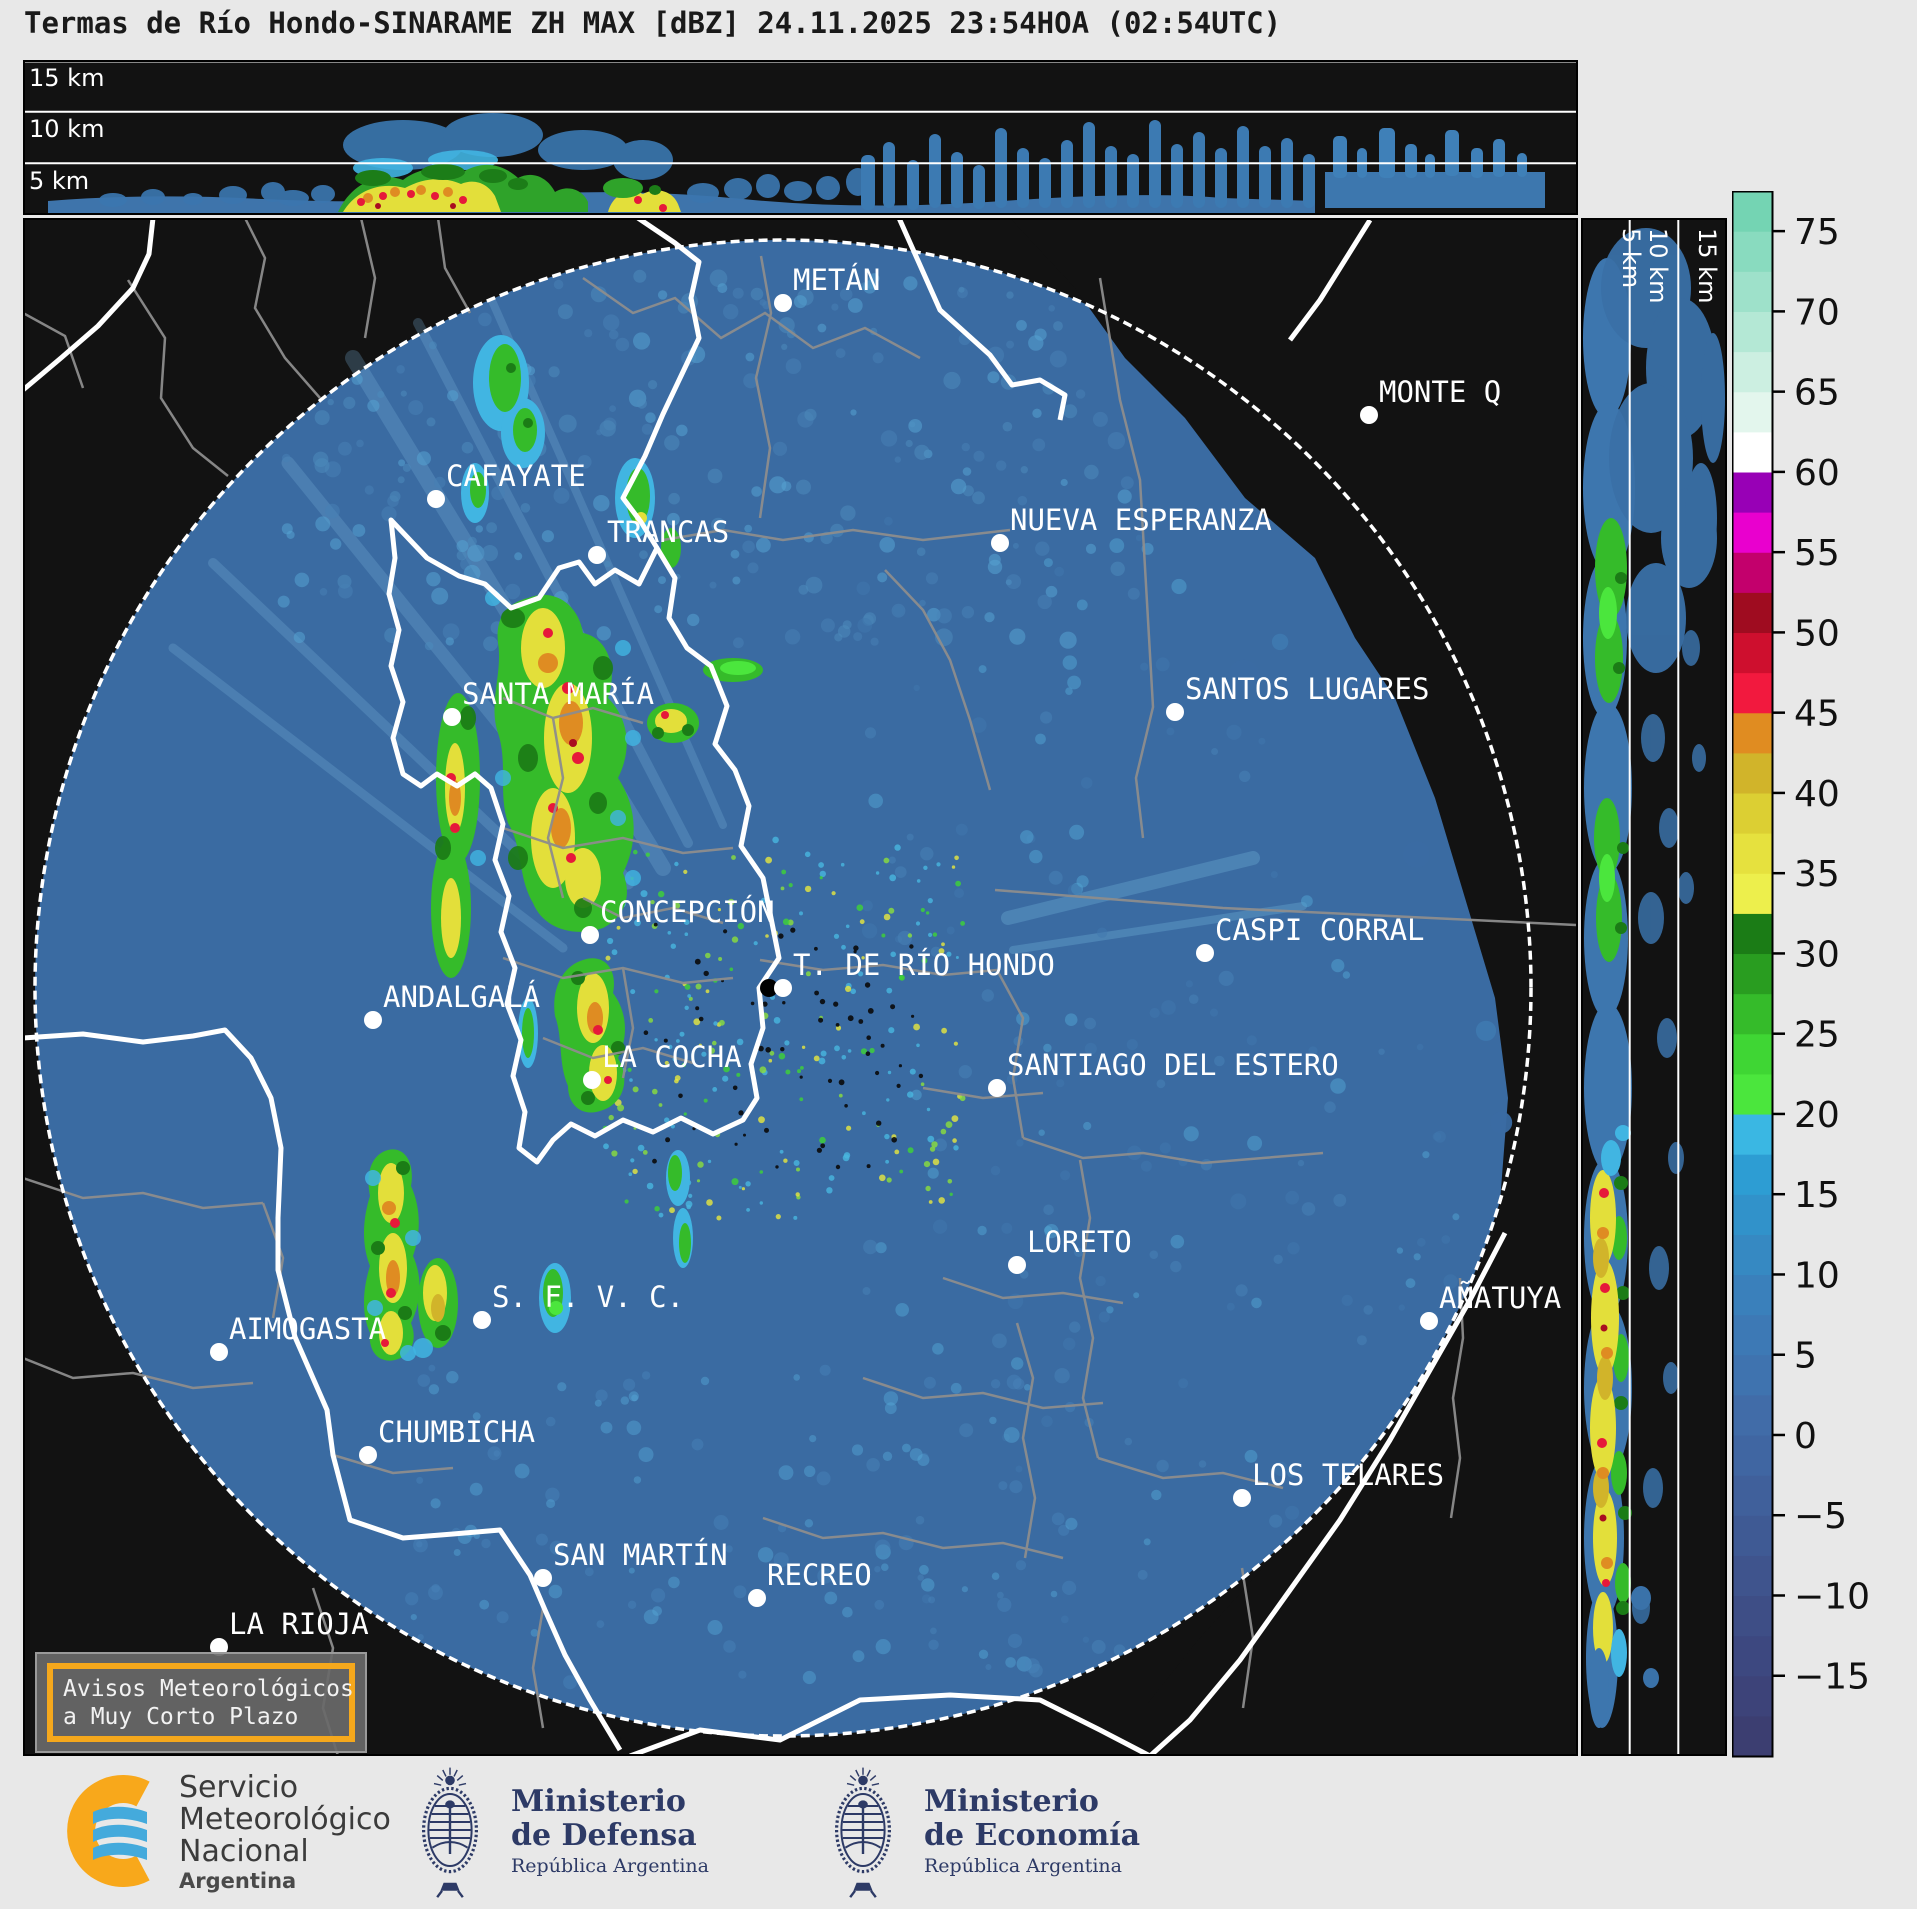  I want to click on city-label: MONTE Q, so click(1440, 392).